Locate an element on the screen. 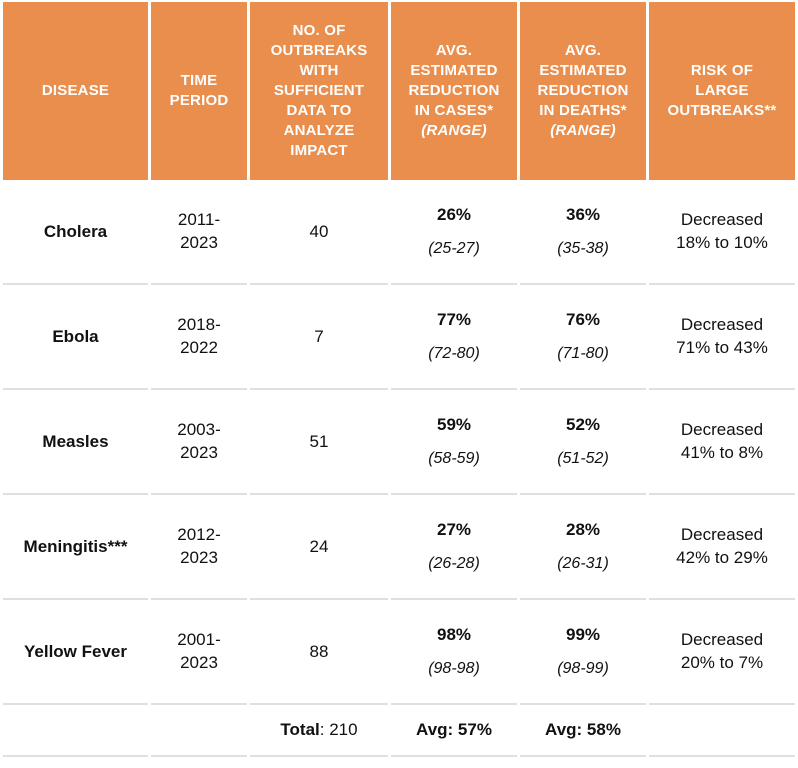 The height and width of the screenshot is (768, 798). cell-risk: Decreased 42% to 29% is located at coordinates (722, 547).